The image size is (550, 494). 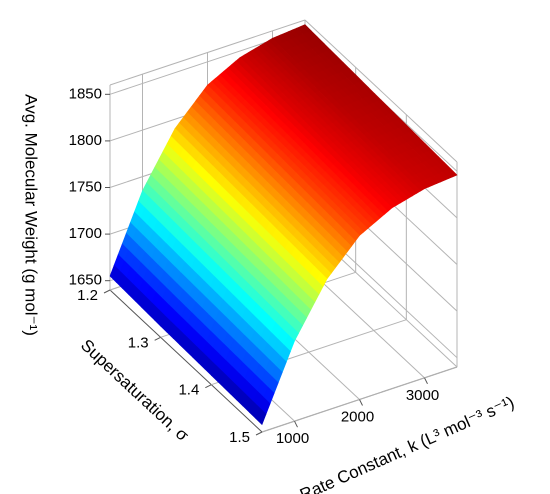 What do you see at coordinates (407, 443) in the screenshot?
I see `y-axis-title: Rate Constant, k (L³ mol⁻³ s⁻¹)` at bounding box center [407, 443].